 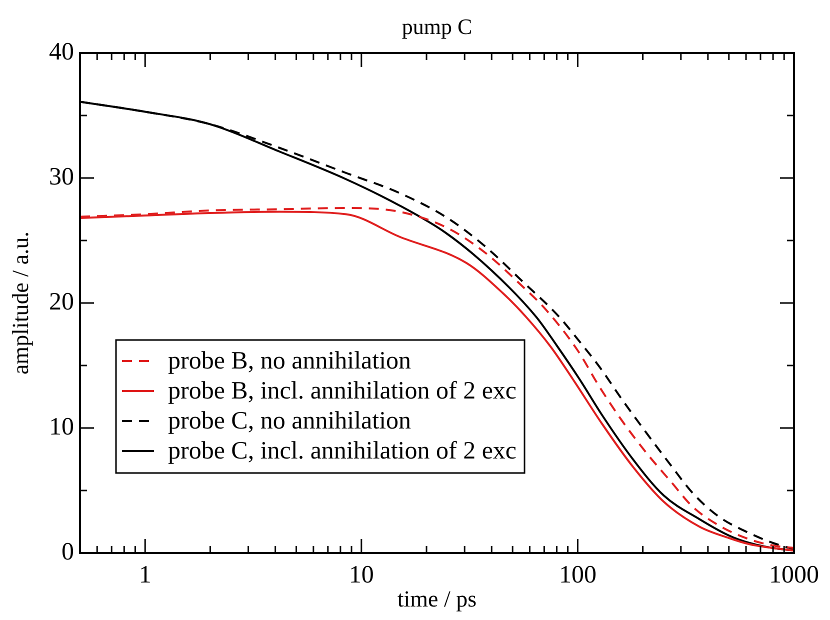 What do you see at coordinates (61, 177) in the screenshot?
I see `y-tick-label: 30` at bounding box center [61, 177].